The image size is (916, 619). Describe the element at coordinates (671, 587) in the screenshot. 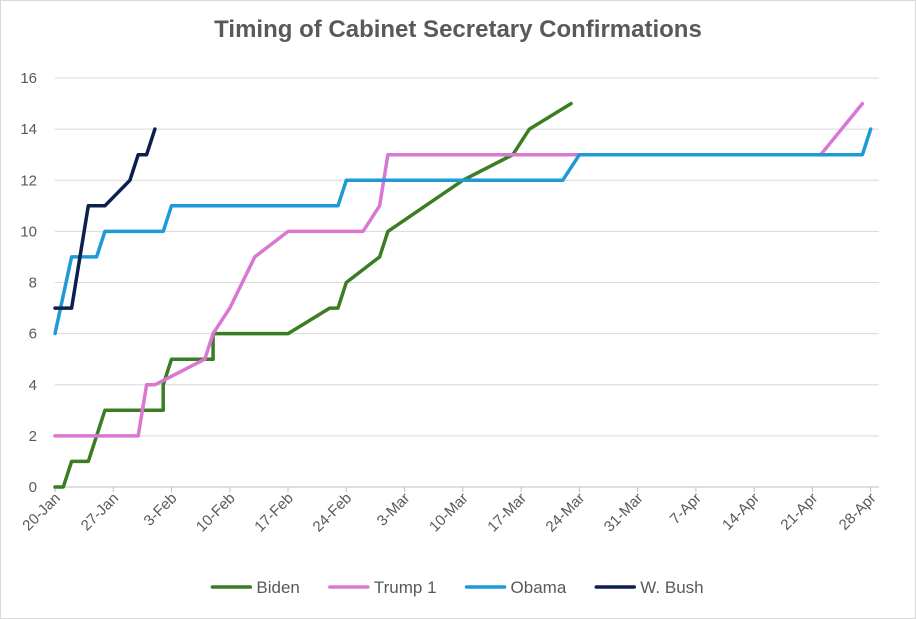

I see `legend-label-w-bush: W. Bush` at that location.